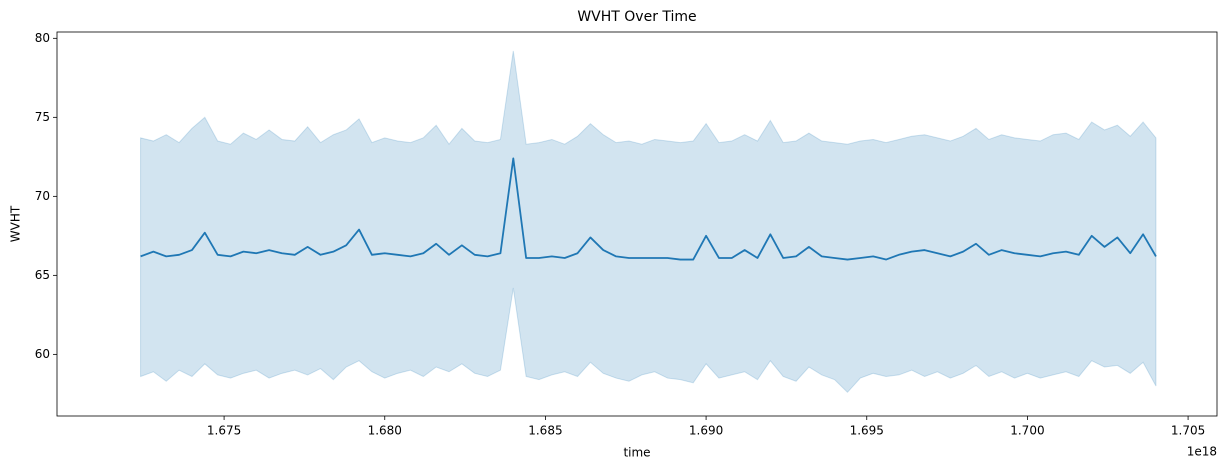  What do you see at coordinates (867, 431) in the screenshot?
I see `x-tick-label: 1.695` at bounding box center [867, 431].